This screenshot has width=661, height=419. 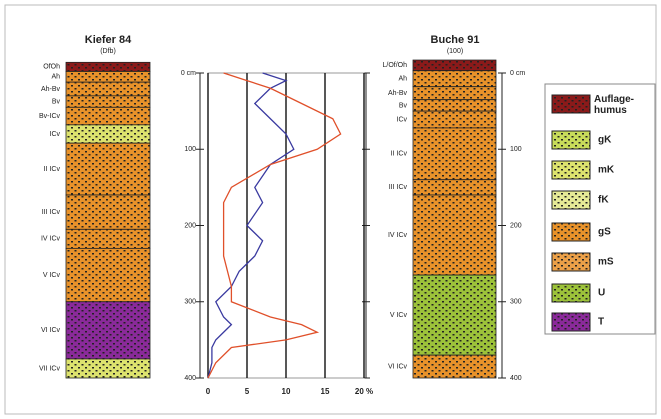 What do you see at coordinates (51, 67) in the screenshot?
I see `horizon-label: OfOh` at bounding box center [51, 67].